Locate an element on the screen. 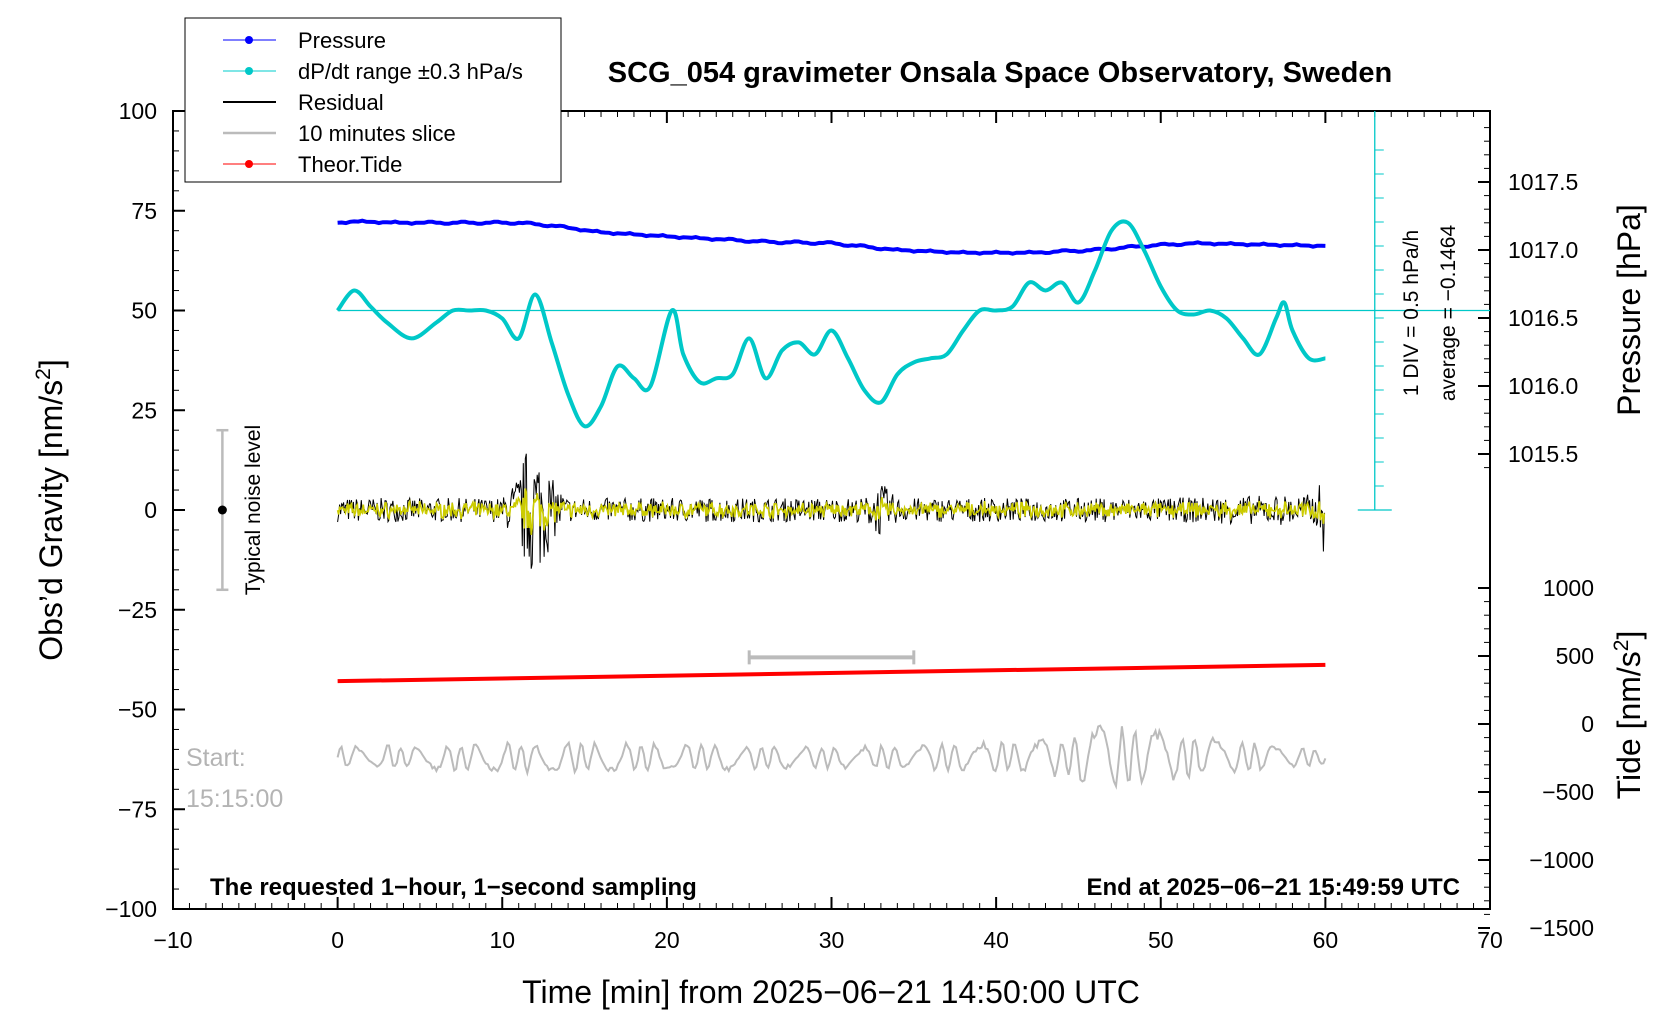  x-tick-label: 70 is located at coordinates (1490, 940).